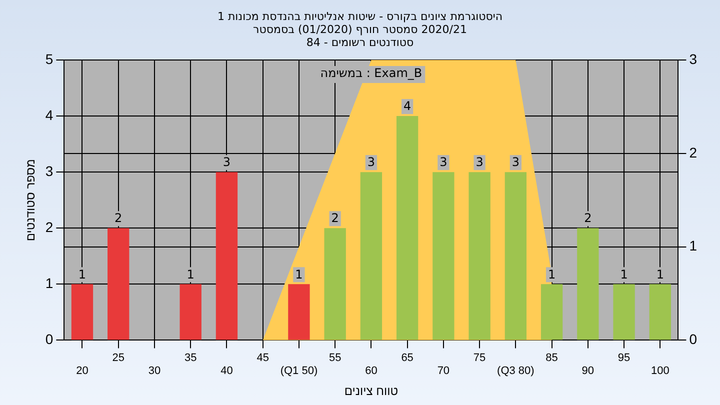 This screenshot has height=405, width=720. What do you see at coordinates (299, 371) in the screenshot?
I see `x-tick-label: (Q1 50)` at bounding box center [299, 371].